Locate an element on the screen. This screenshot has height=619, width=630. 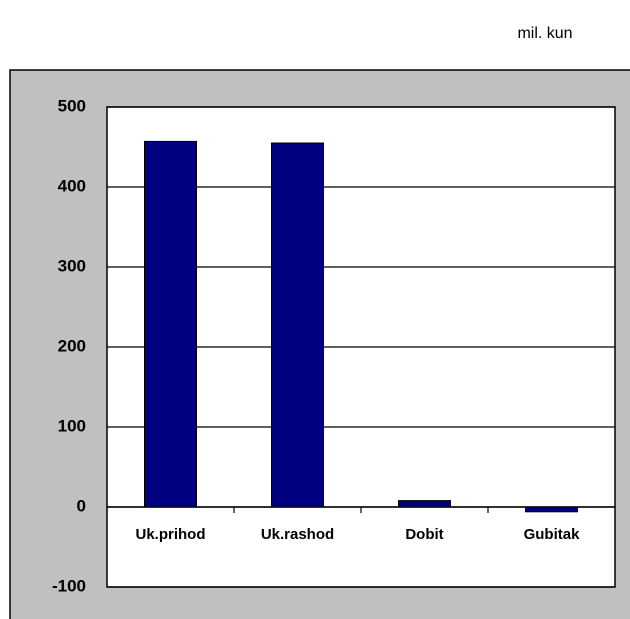
unit-note: mil. kun is located at coordinates (544, 33).